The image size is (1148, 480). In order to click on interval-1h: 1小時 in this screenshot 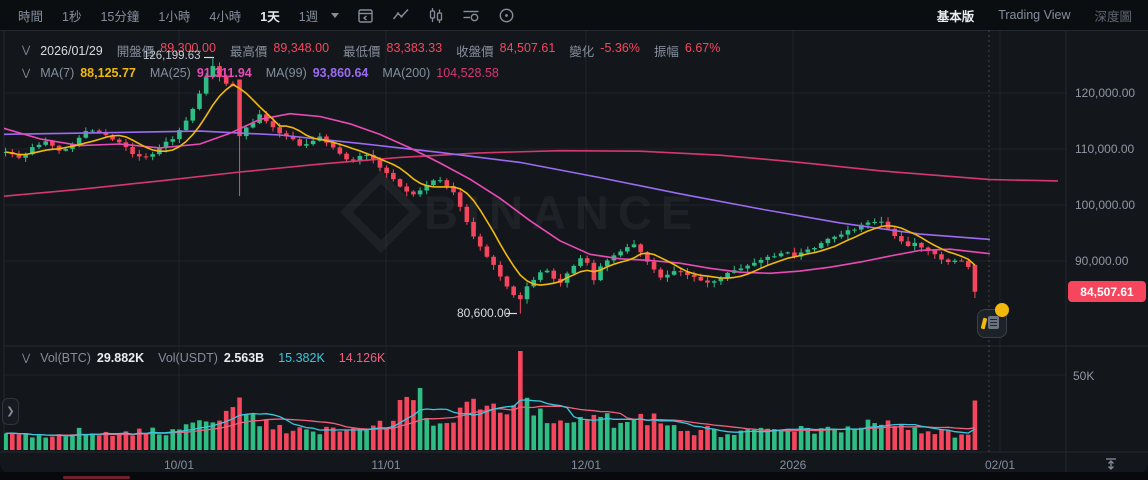, I will do `click(174, 16)`.